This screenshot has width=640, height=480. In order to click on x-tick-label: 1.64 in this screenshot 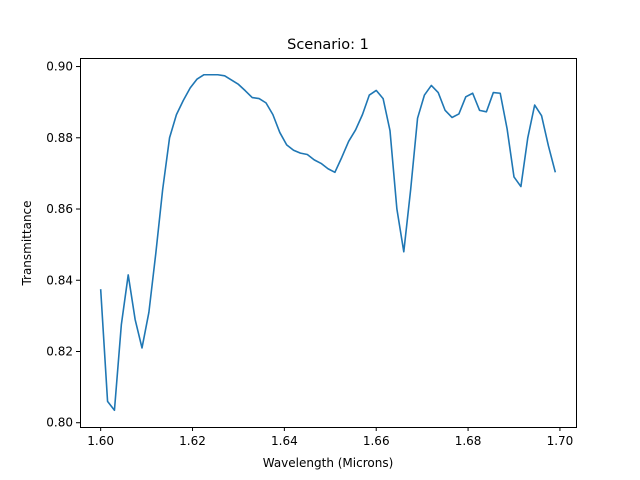, I will do `click(284, 441)`.